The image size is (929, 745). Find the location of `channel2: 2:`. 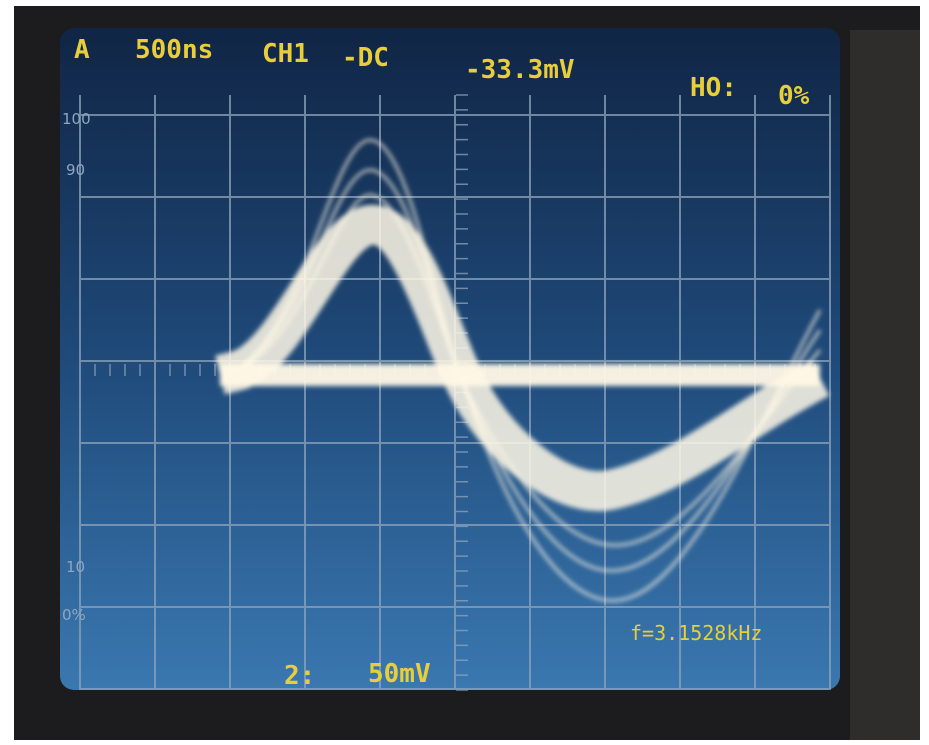

channel2: 2: is located at coordinates (299, 676).